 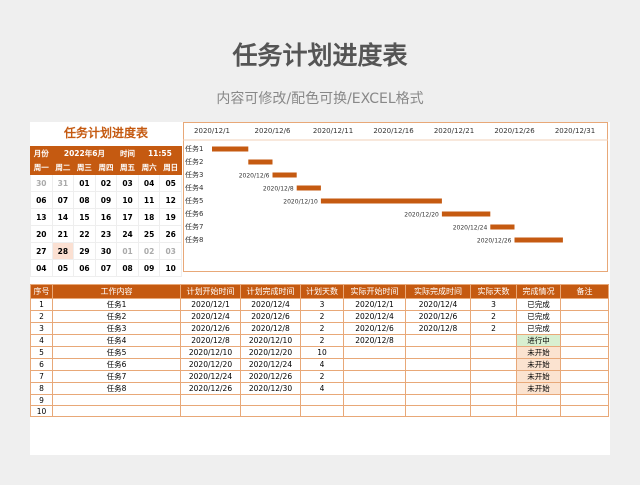 What do you see at coordinates (319, 388) in the screenshot?
I see `table-row: 8 任务8 2020/12/26 2020/12/30 4 未开始` at bounding box center [319, 388].